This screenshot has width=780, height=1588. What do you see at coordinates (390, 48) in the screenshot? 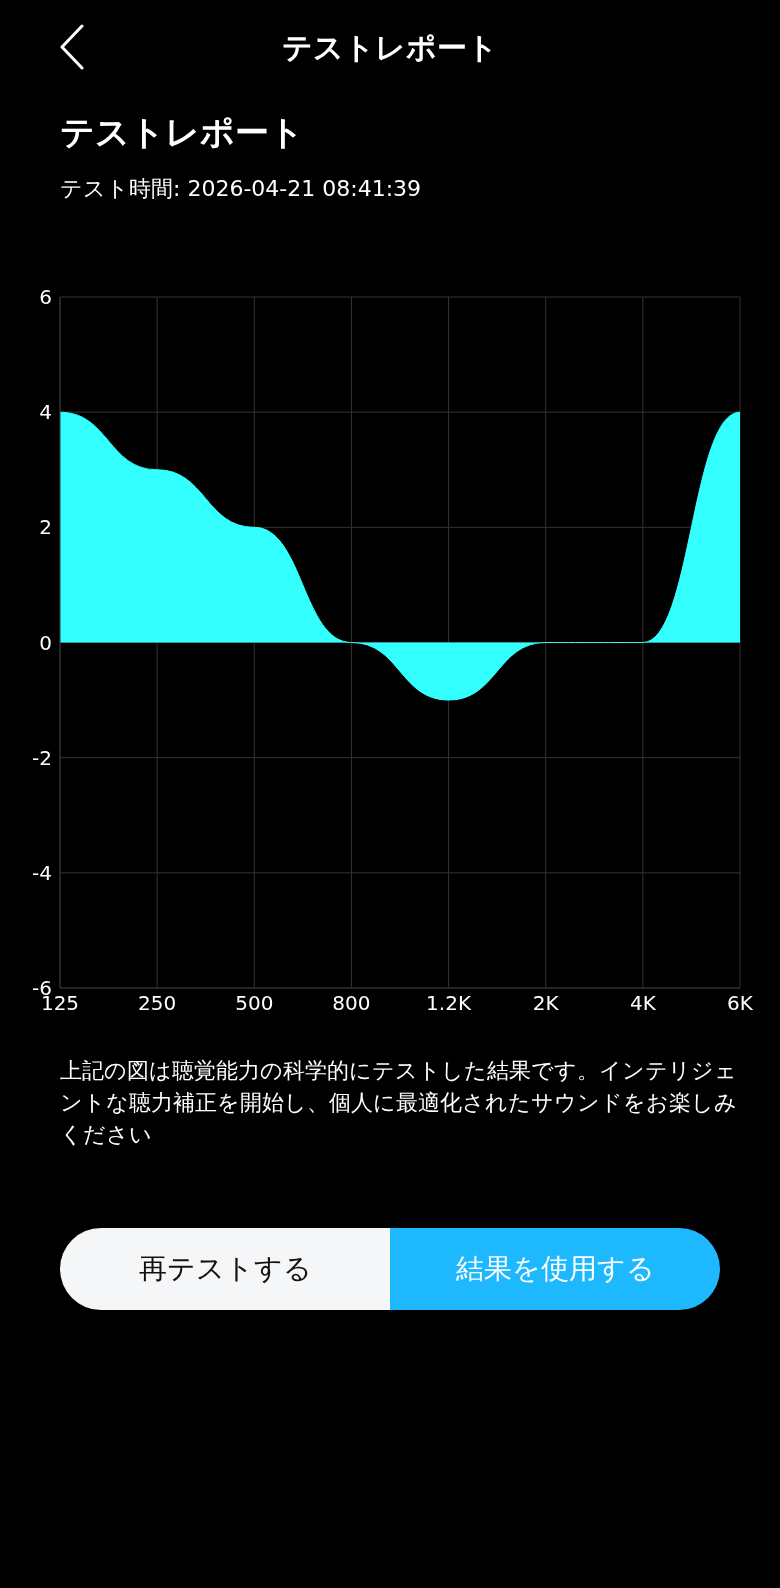
I see `text: テストレポート` at bounding box center [390, 48].